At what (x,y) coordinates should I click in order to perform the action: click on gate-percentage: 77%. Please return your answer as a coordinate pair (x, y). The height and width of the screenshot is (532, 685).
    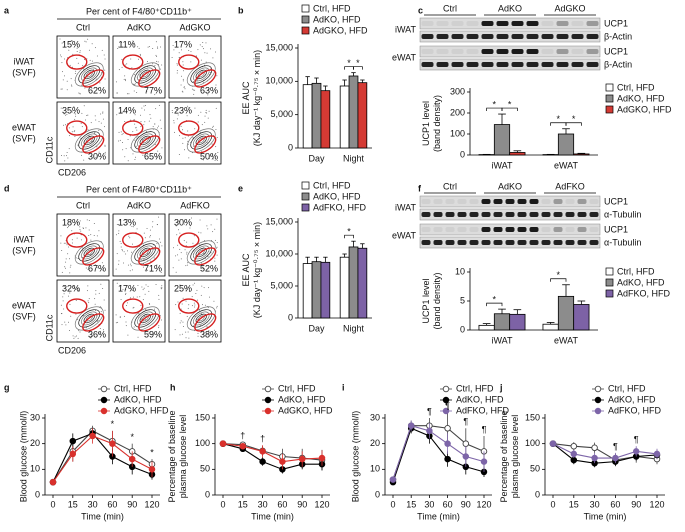
    Looking at the image, I should click on (153, 90).